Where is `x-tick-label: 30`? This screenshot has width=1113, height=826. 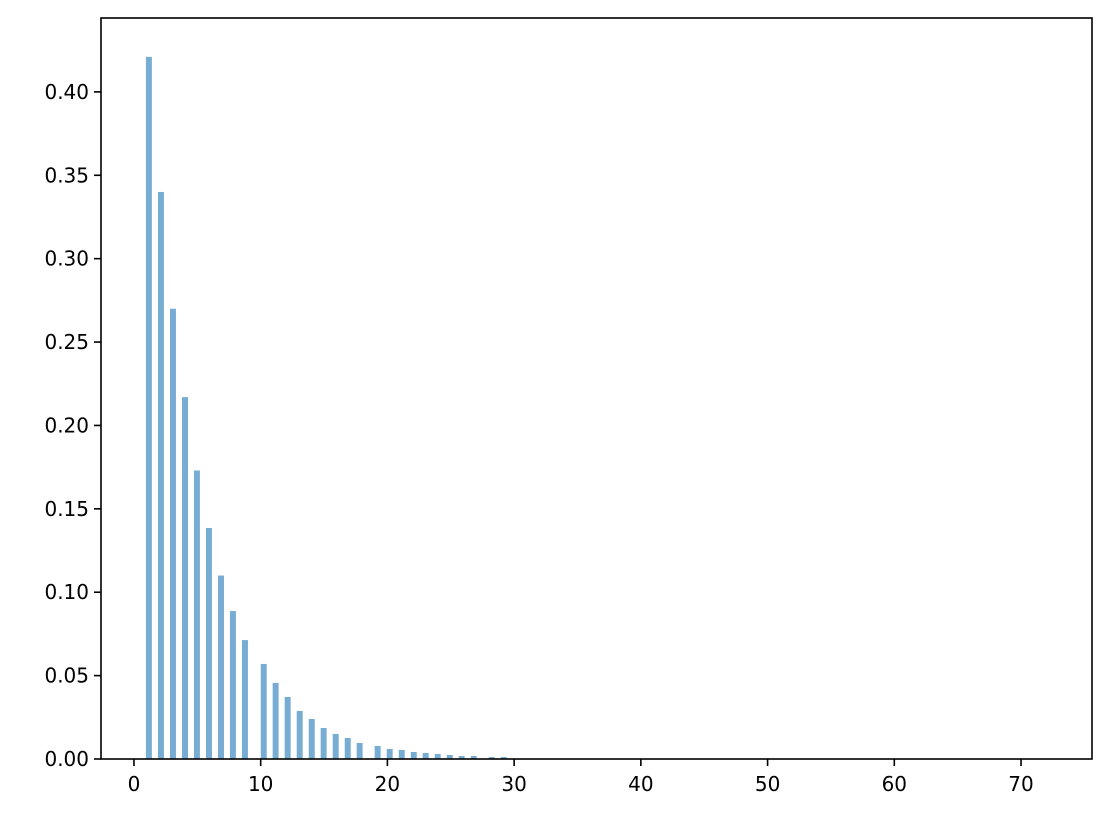 x-tick-label: 30 is located at coordinates (513, 784).